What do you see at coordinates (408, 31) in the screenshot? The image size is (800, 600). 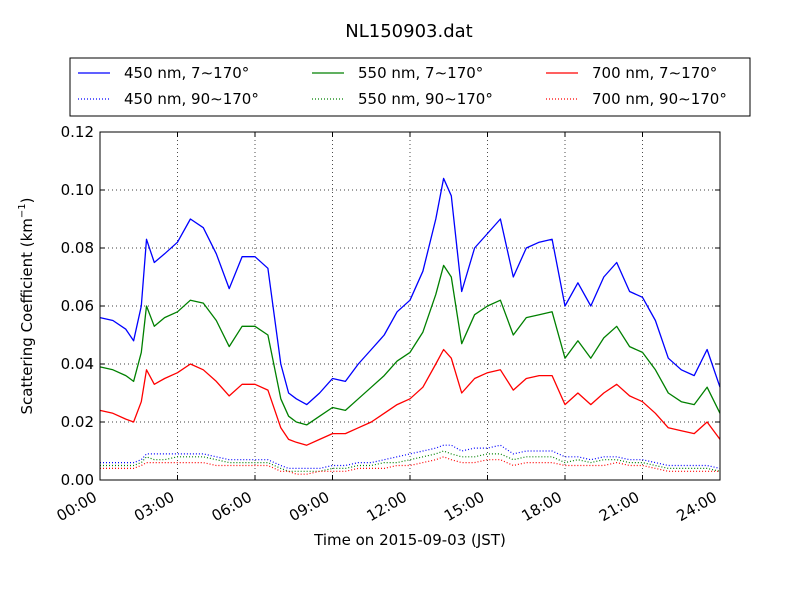 I see `chart-title: NL150903.dat` at bounding box center [408, 31].